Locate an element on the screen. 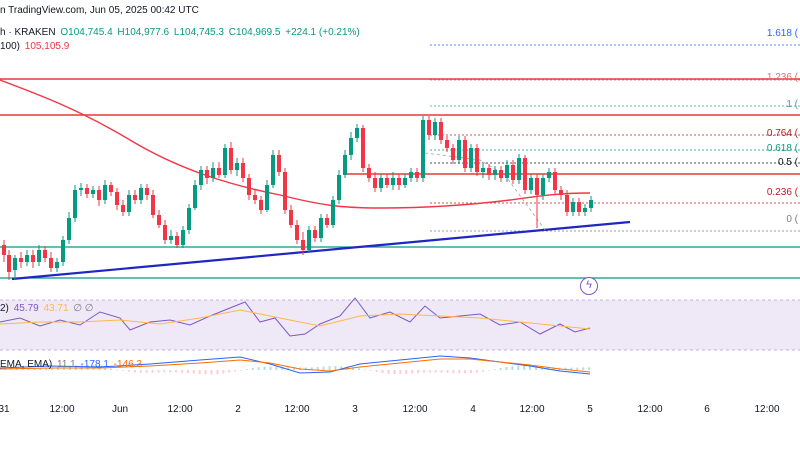 Image resolution: width=800 pixels, height=449 pixels. lightning-icon: ϟ is located at coordinates (589, 286).